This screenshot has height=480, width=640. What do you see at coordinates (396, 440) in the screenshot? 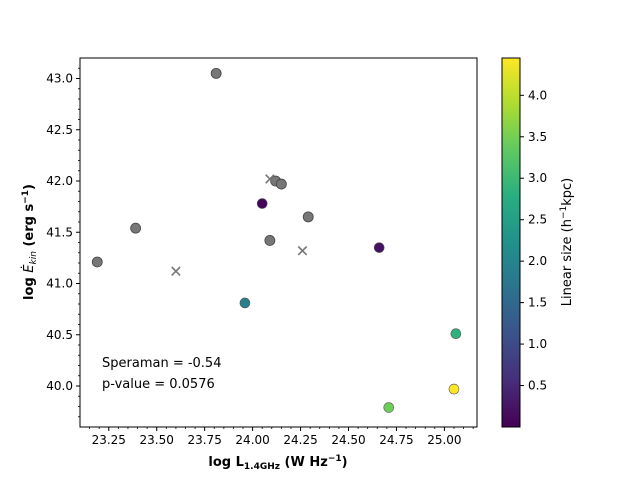
I see `x-tick-label: 24.75` at bounding box center [396, 440].